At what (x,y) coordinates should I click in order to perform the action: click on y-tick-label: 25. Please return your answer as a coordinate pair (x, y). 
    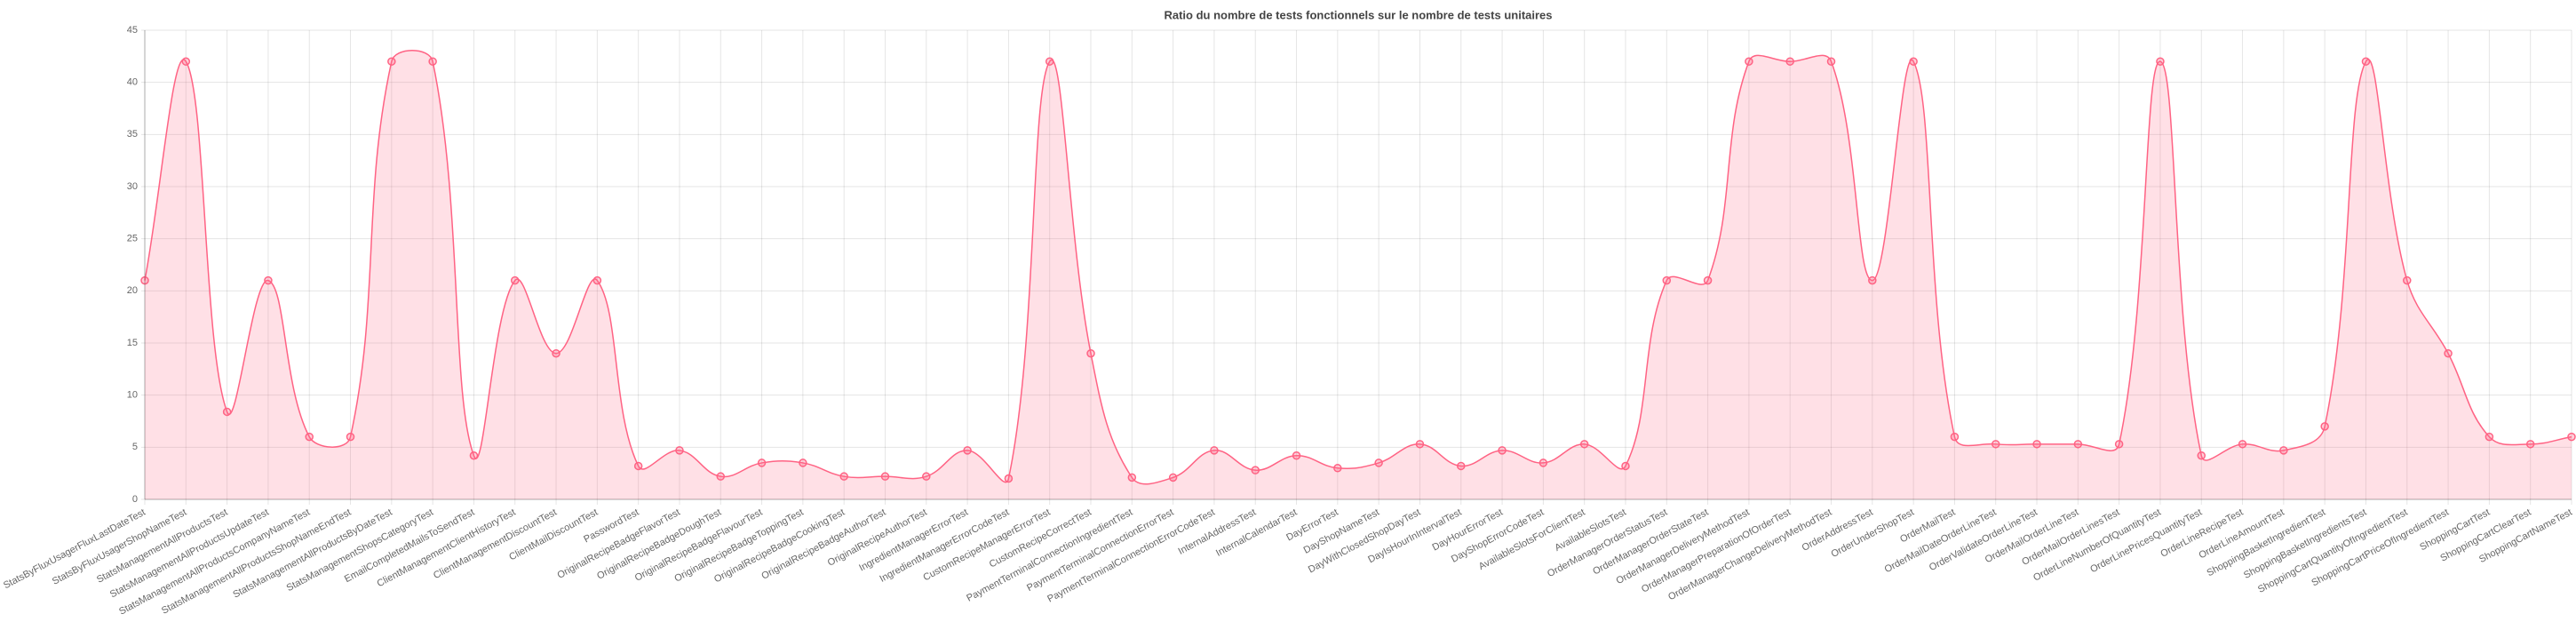
    Looking at the image, I should click on (132, 239).